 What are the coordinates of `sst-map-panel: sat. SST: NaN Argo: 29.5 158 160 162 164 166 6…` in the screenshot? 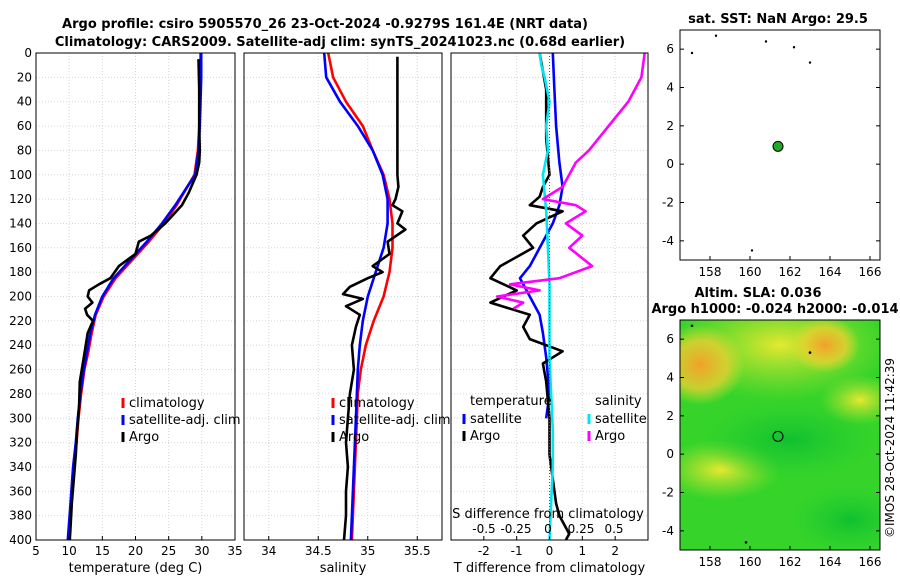 It's located at (771, 145).